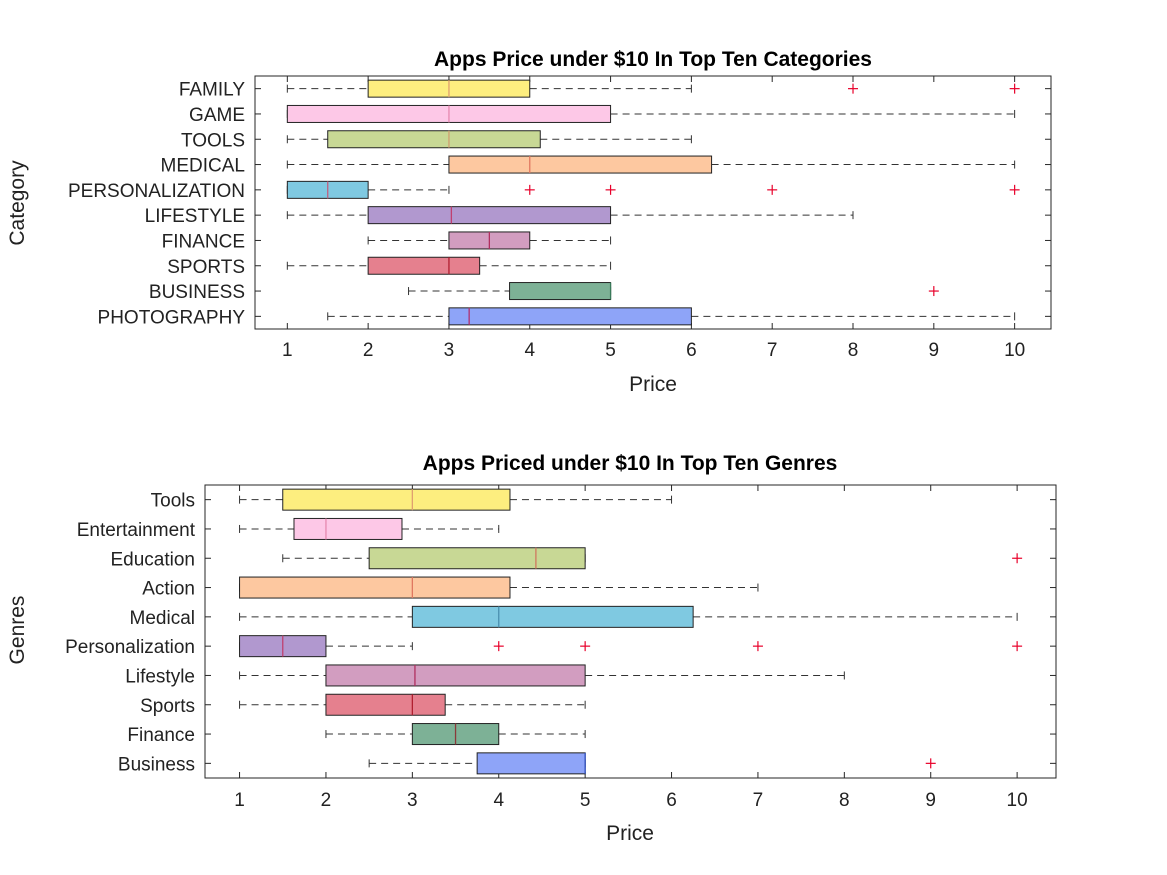  What do you see at coordinates (17, 630) in the screenshot?
I see `y-axis-label: Genres` at bounding box center [17, 630].